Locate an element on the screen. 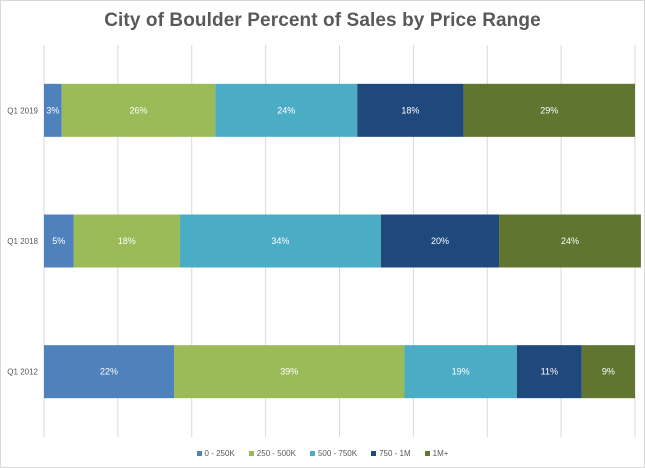  data-label: 3% is located at coordinates (52, 110).